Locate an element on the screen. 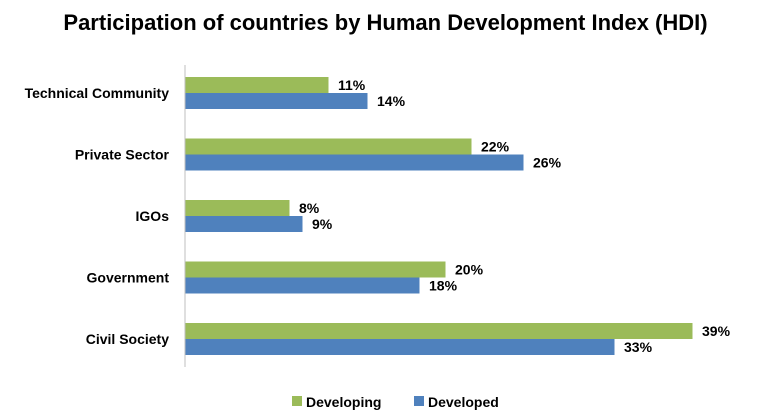  data-label: 9% is located at coordinates (322, 224).